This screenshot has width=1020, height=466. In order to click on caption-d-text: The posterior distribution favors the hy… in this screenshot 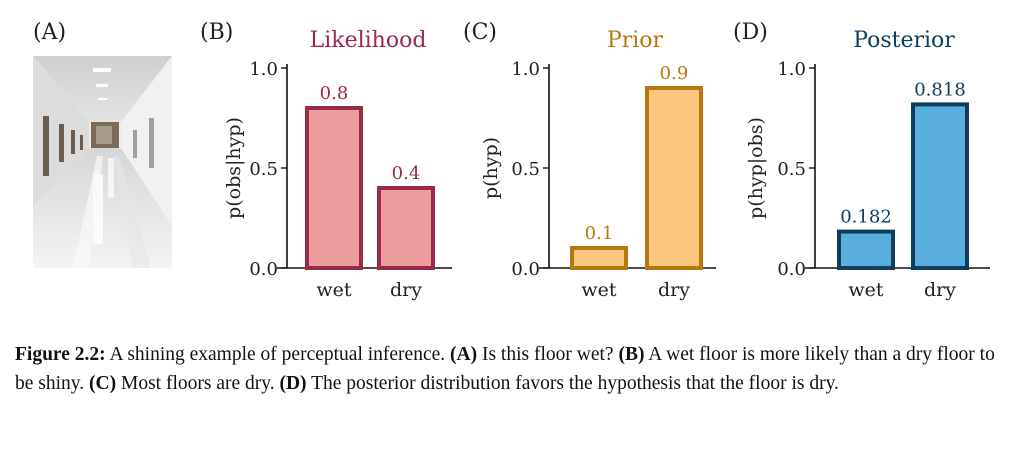, I will do `click(572, 383)`.